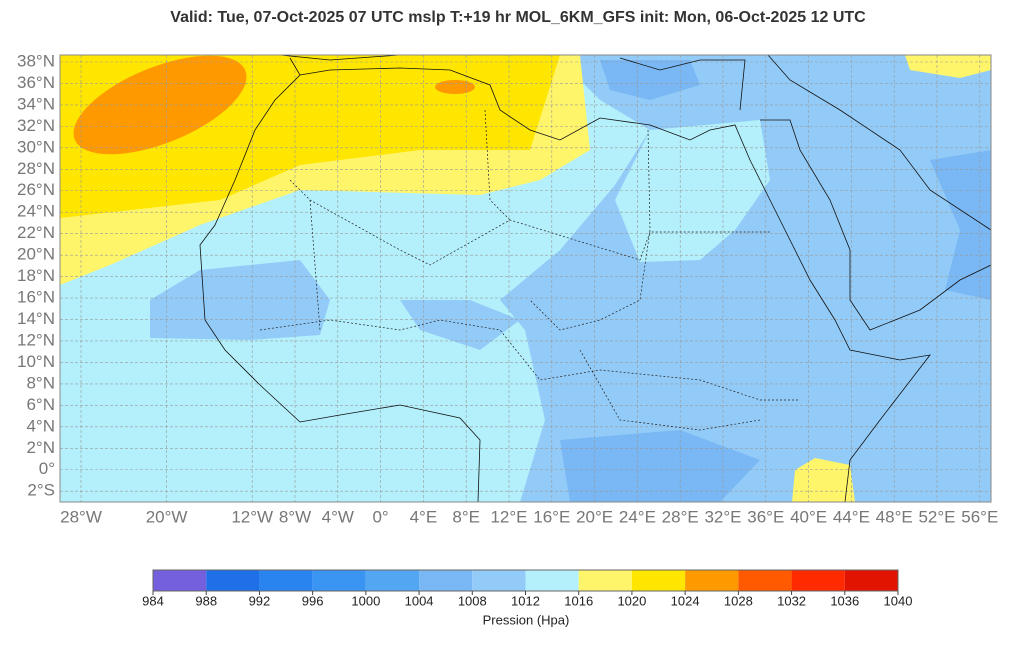  I want to click on lon-tick-label: 28°W, so click(81, 516).